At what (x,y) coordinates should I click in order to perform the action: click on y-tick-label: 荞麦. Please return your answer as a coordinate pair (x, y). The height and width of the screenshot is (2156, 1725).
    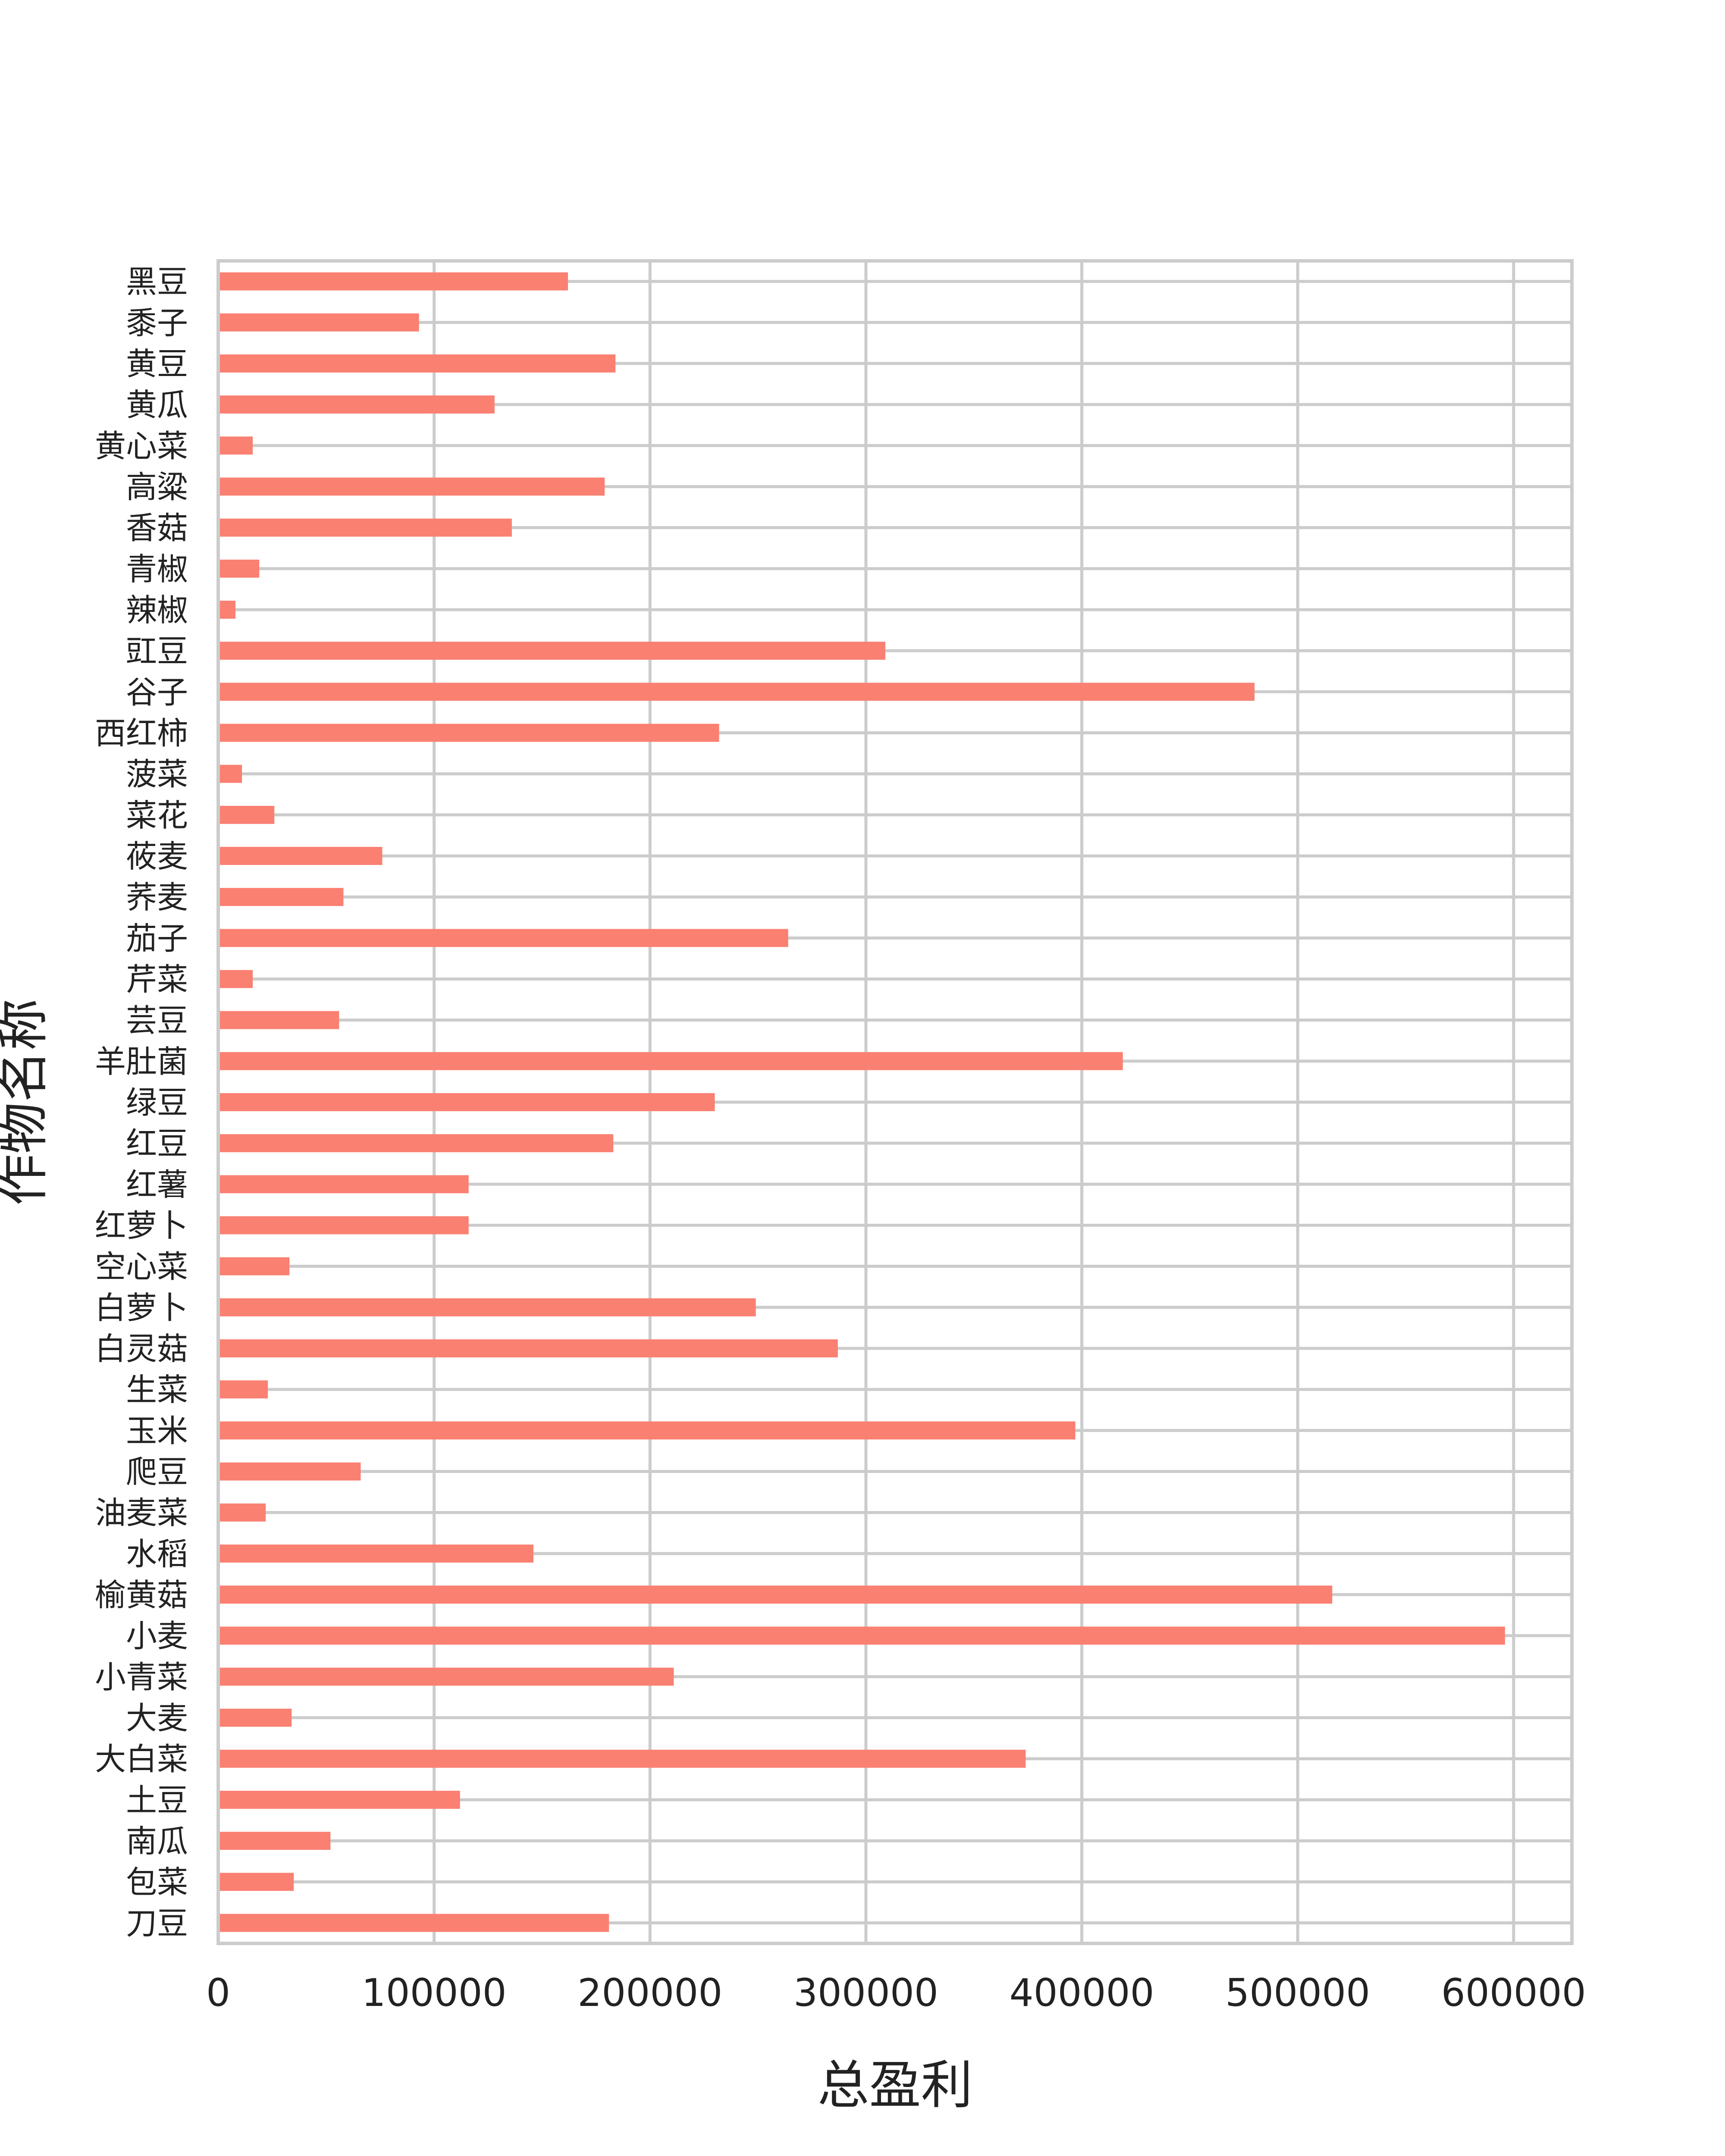
    Looking at the image, I should click on (157, 897).